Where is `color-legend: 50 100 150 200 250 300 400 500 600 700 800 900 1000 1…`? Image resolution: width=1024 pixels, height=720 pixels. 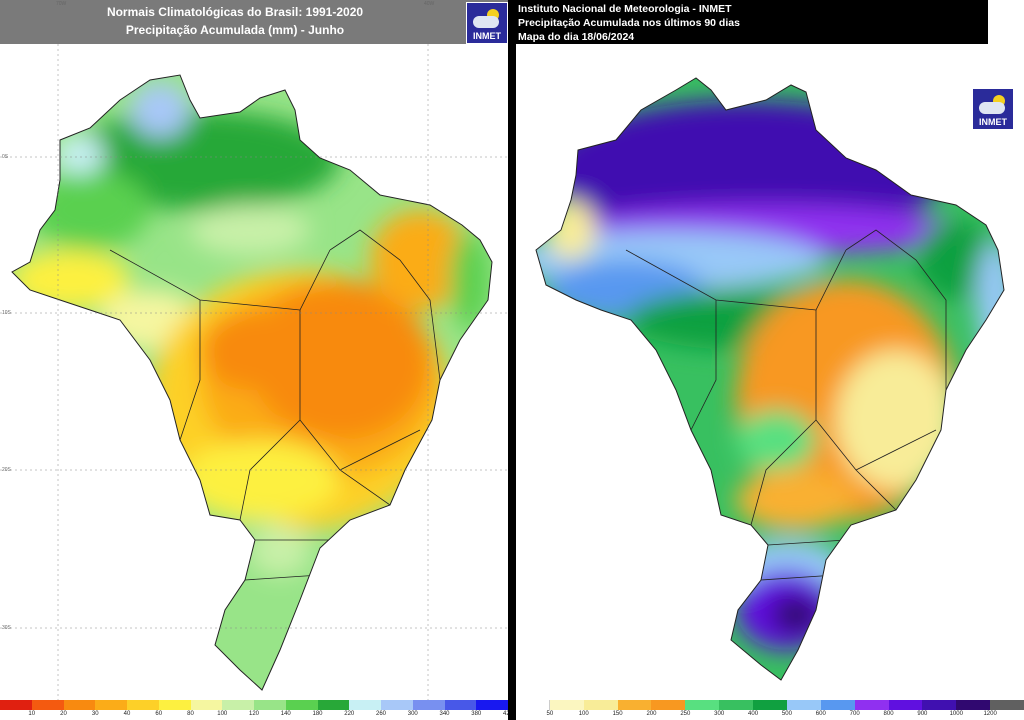 color-legend: 50 100 150 200 250 300 400 500 600 700 800 900 1000 1… is located at coordinates (770, 710).